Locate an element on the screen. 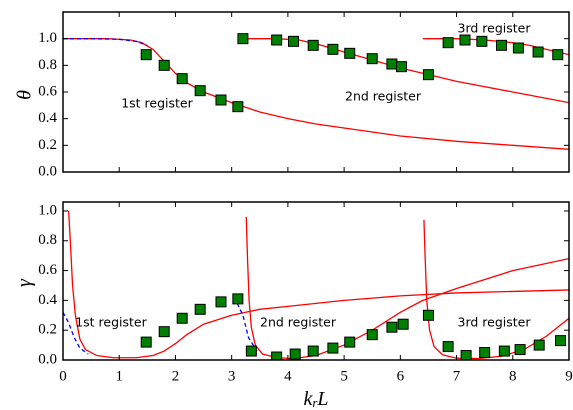 This screenshot has width=573, height=410. x-tick-label: 5 is located at coordinates (344, 376).